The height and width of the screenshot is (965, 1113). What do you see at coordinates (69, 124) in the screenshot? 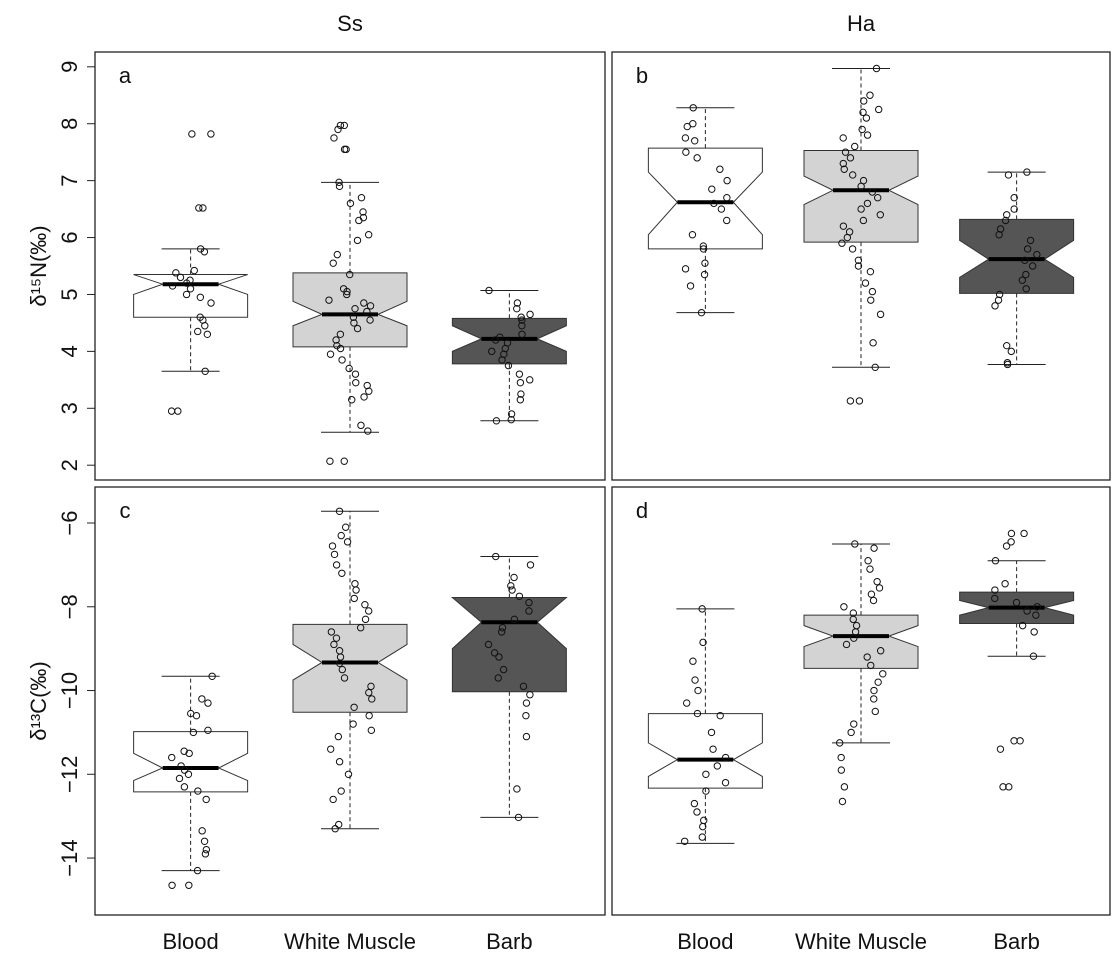
I see `y-tick-label: 8` at bounding box center [69, 124].